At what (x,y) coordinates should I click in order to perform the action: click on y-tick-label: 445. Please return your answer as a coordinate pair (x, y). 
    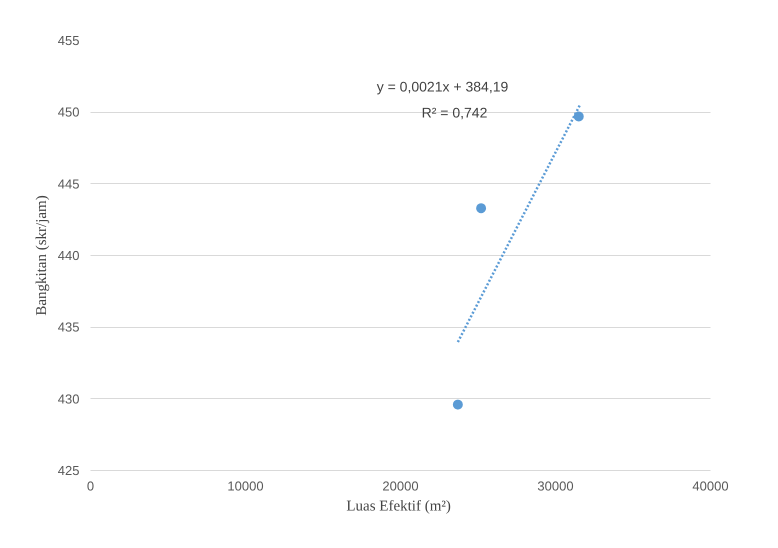
    Looking at the image, I should click on (69, 184).